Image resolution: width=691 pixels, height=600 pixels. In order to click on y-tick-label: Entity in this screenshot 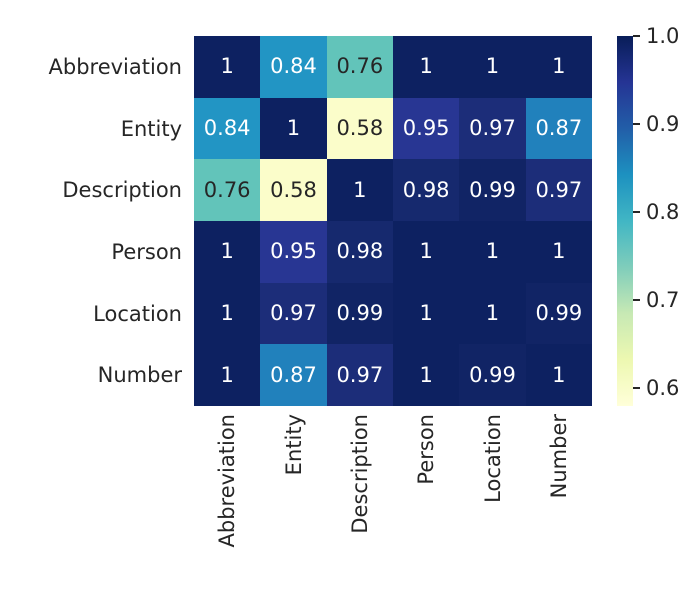, I will do `click(151, 128)`.